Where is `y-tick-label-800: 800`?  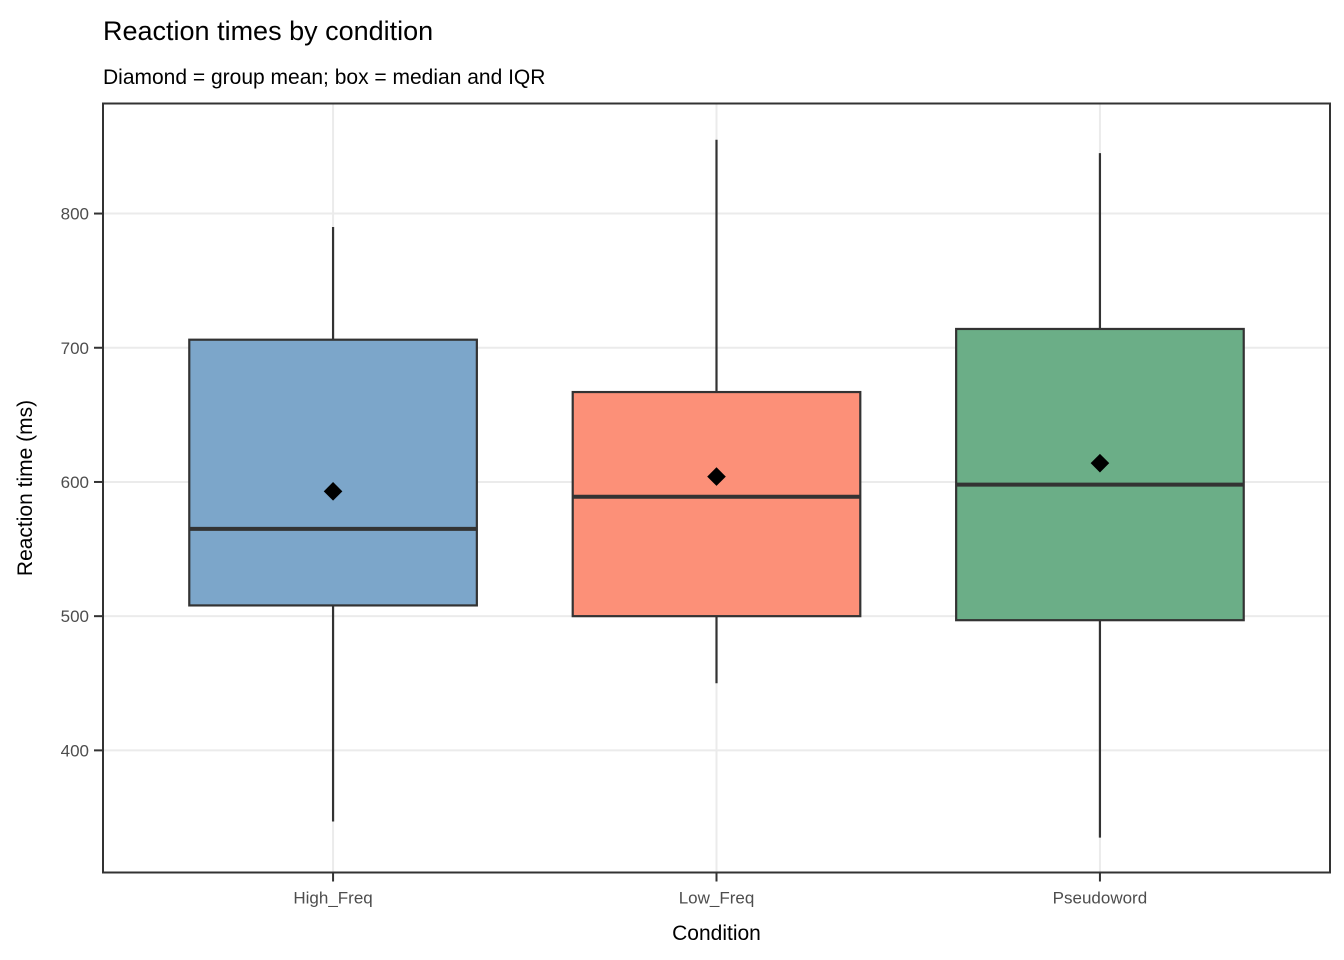
y-tick-label-800: 800 is located at coordinates (75, 214).